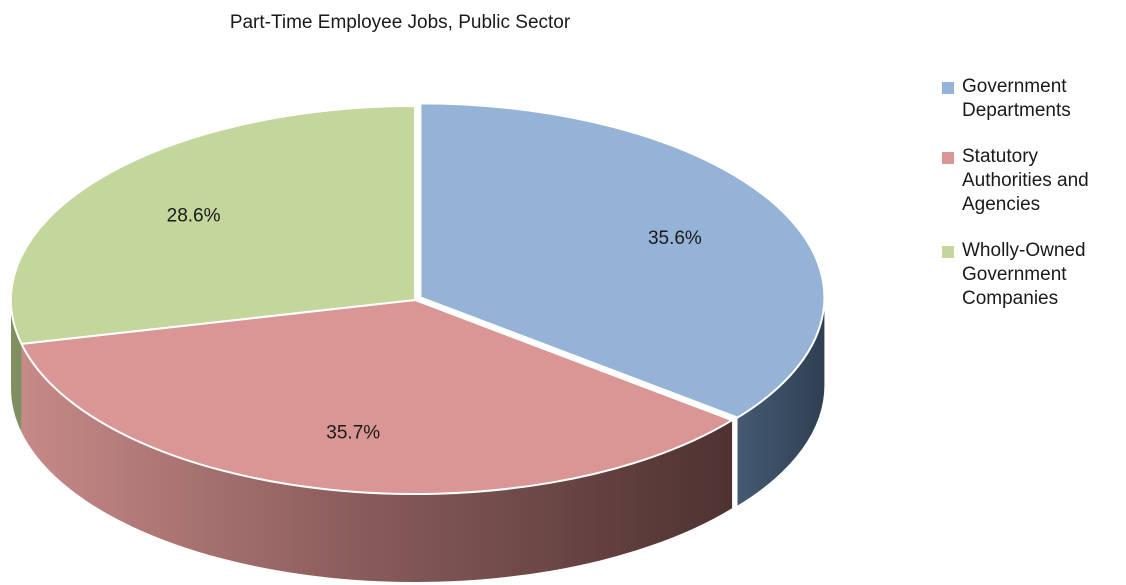 The width and height of the screenshot is (1126, 585). Describe the element at coordinates (1024, 274) in the screenshot. I see `legend-label: Wholly-Owned Government Companies` at that location.